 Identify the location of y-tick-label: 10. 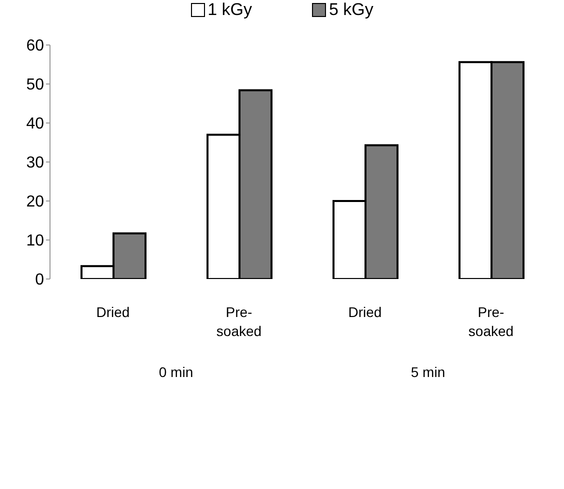
(35, 241).